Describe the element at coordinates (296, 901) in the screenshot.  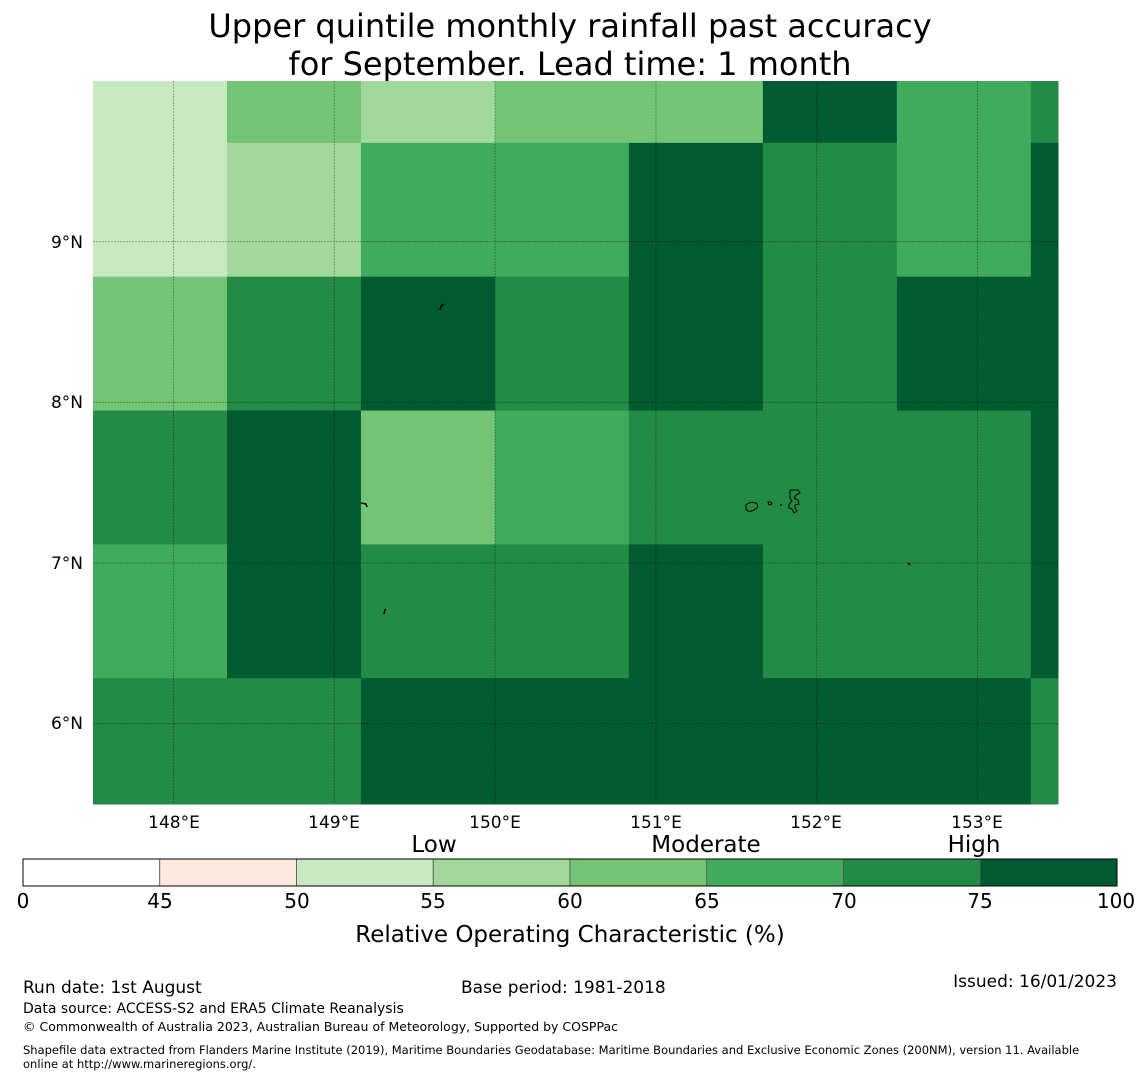
I see `colorbar-tick-label: 50` at that location.